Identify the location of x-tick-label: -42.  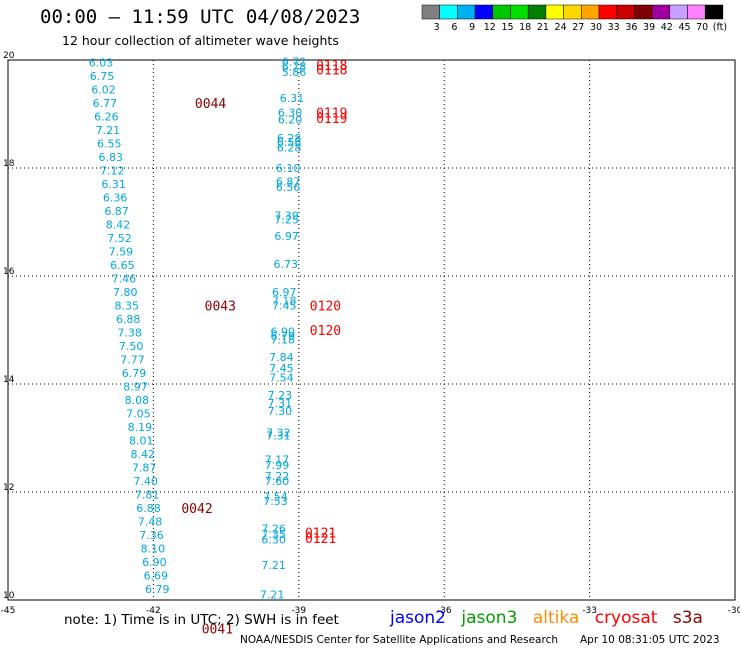
(153, 611).